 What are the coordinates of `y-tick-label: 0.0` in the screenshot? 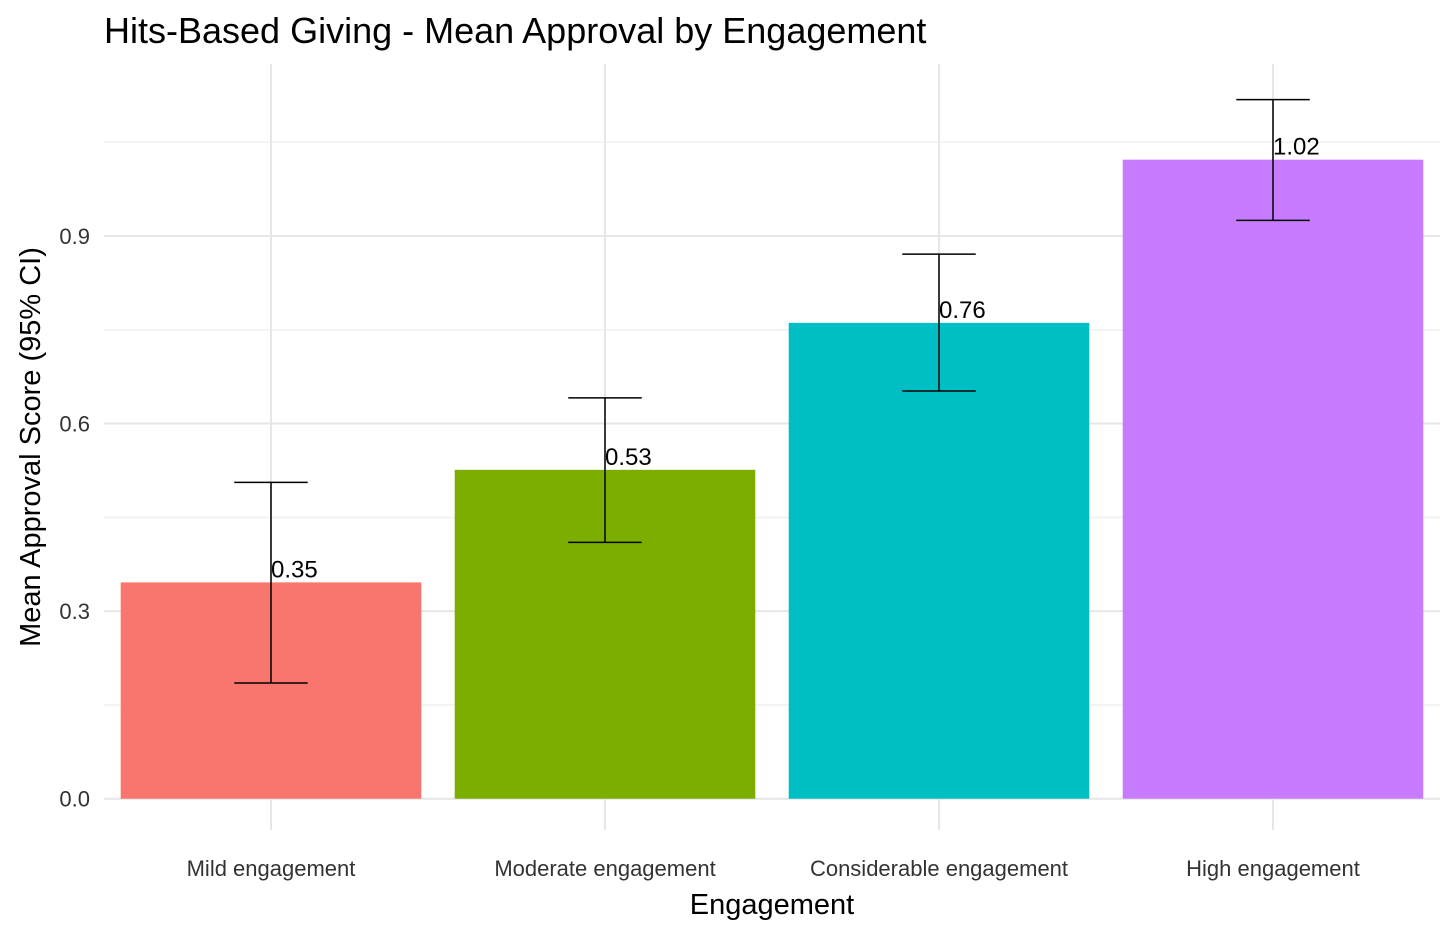 It's located at (74, 799).